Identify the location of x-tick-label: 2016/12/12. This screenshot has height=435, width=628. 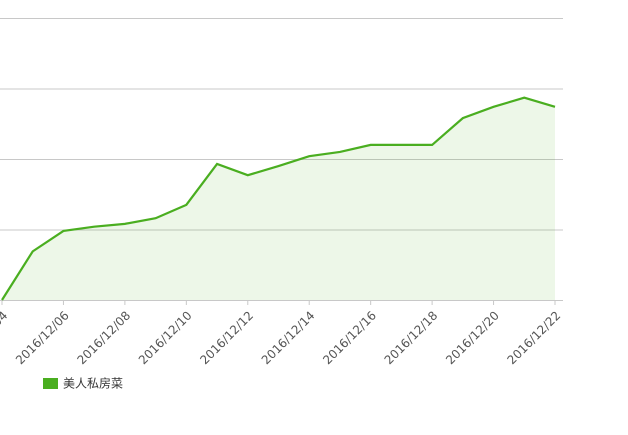
(226, 337).